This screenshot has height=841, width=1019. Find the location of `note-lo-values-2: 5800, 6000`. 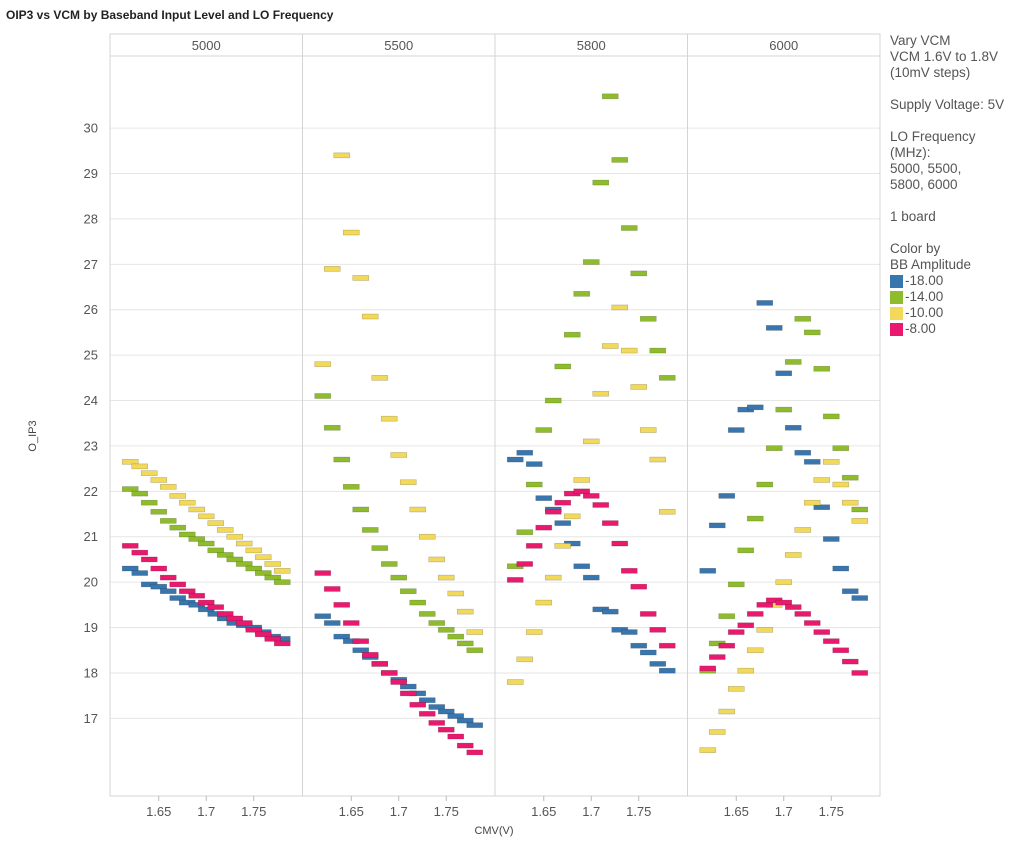

note-lo-values-2: 5800, 6000 is located at coordinates (924, 184).